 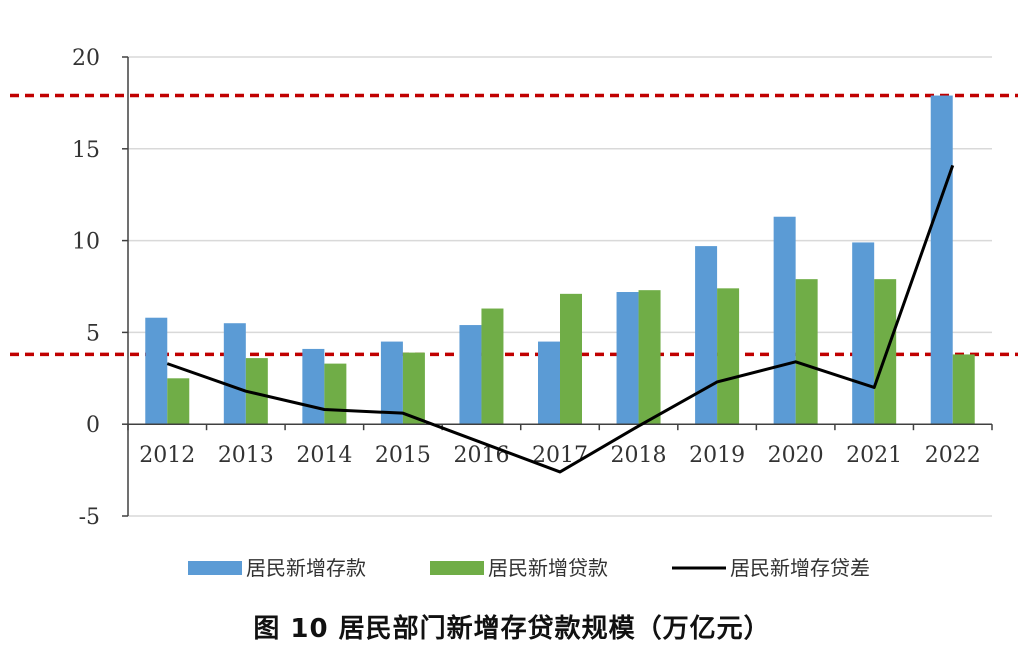 I want to click on x-tick-label: 2013, so click(x=246, y=455).